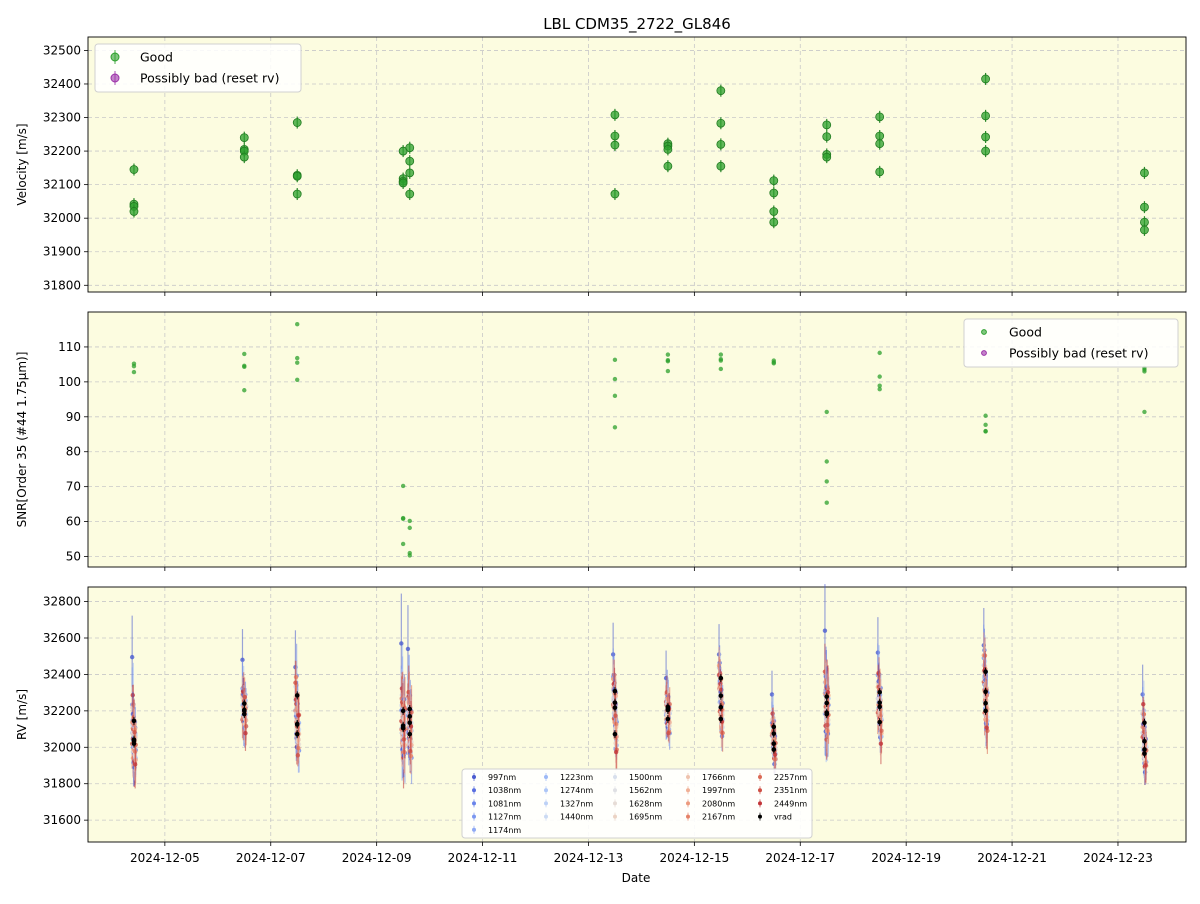  Describe the element at coordinates (576, 777) in the screenshot. I see `rv-legend-entry: 1223nm` at that location.